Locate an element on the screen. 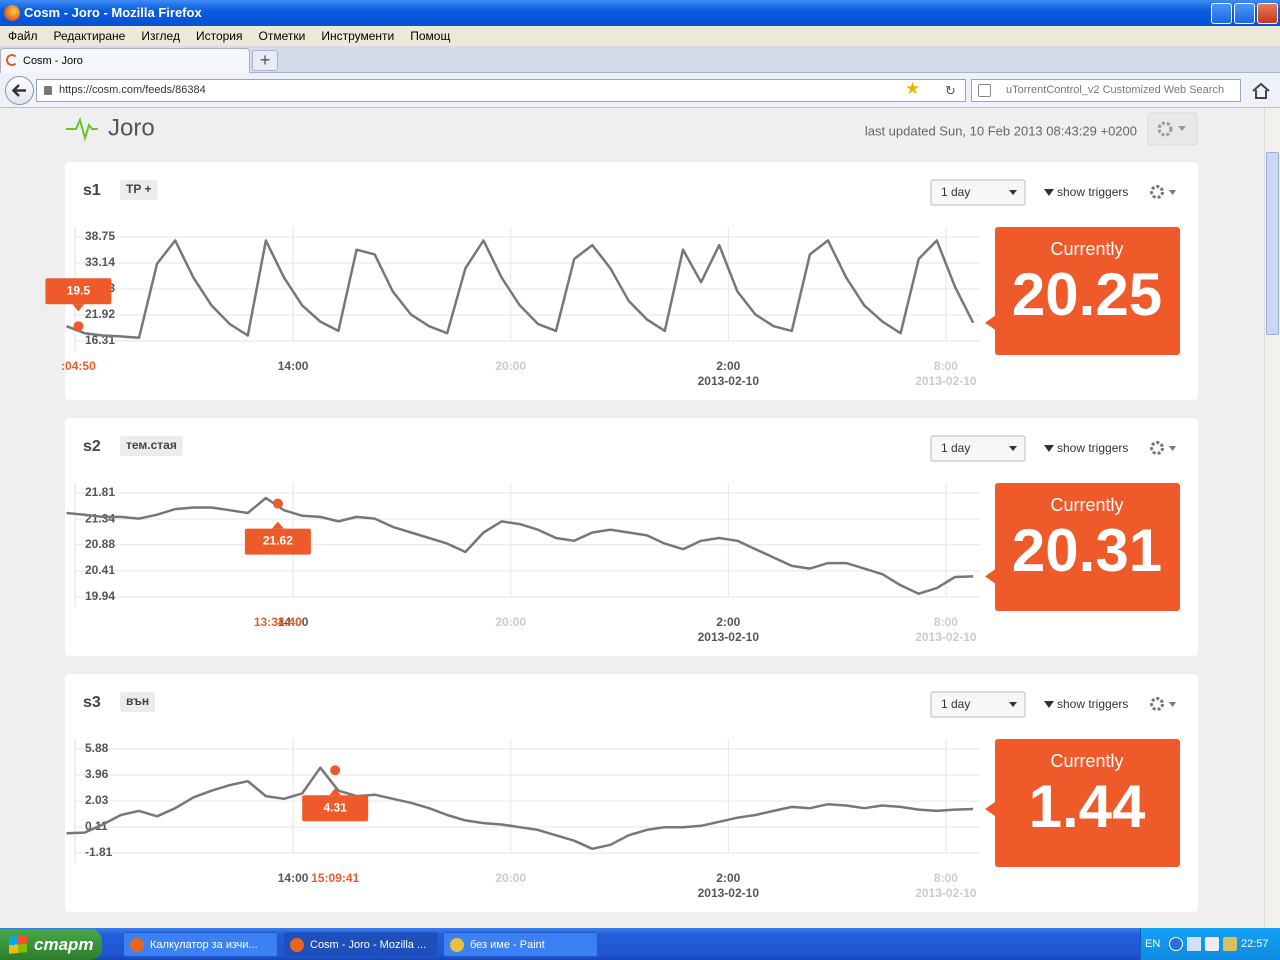 The image size is (1280, 960). x-tick-label: 14:00 is located at coordinates (293, 878).